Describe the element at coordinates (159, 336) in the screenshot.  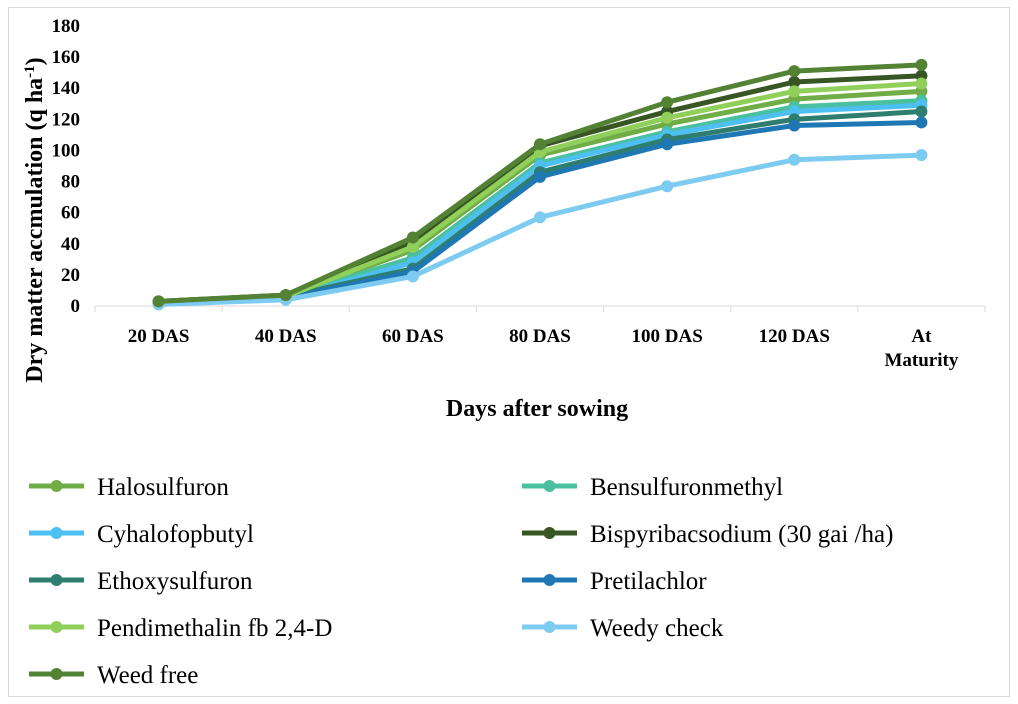
I see `x-tick-label: 20 DAS` at that location.